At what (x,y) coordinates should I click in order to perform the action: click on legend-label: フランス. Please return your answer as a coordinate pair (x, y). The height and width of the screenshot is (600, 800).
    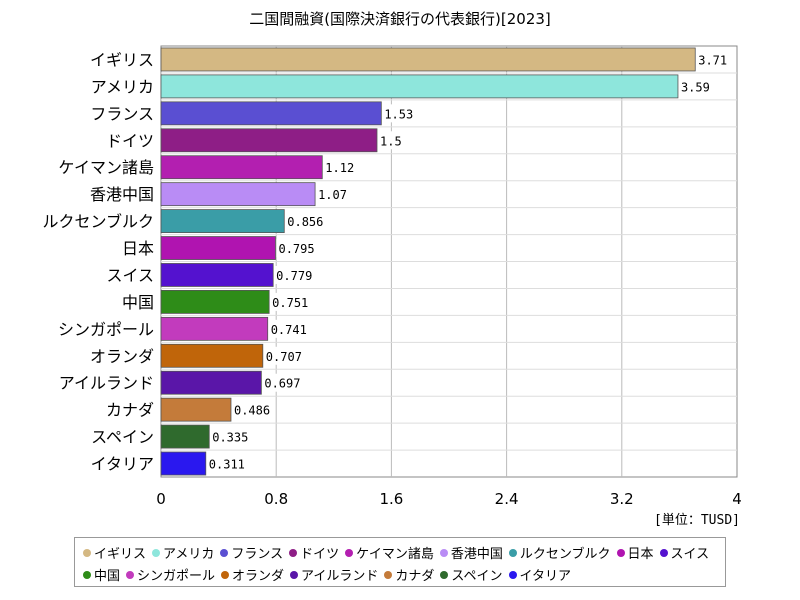
    Looking at the image, I should click on (257, 554).